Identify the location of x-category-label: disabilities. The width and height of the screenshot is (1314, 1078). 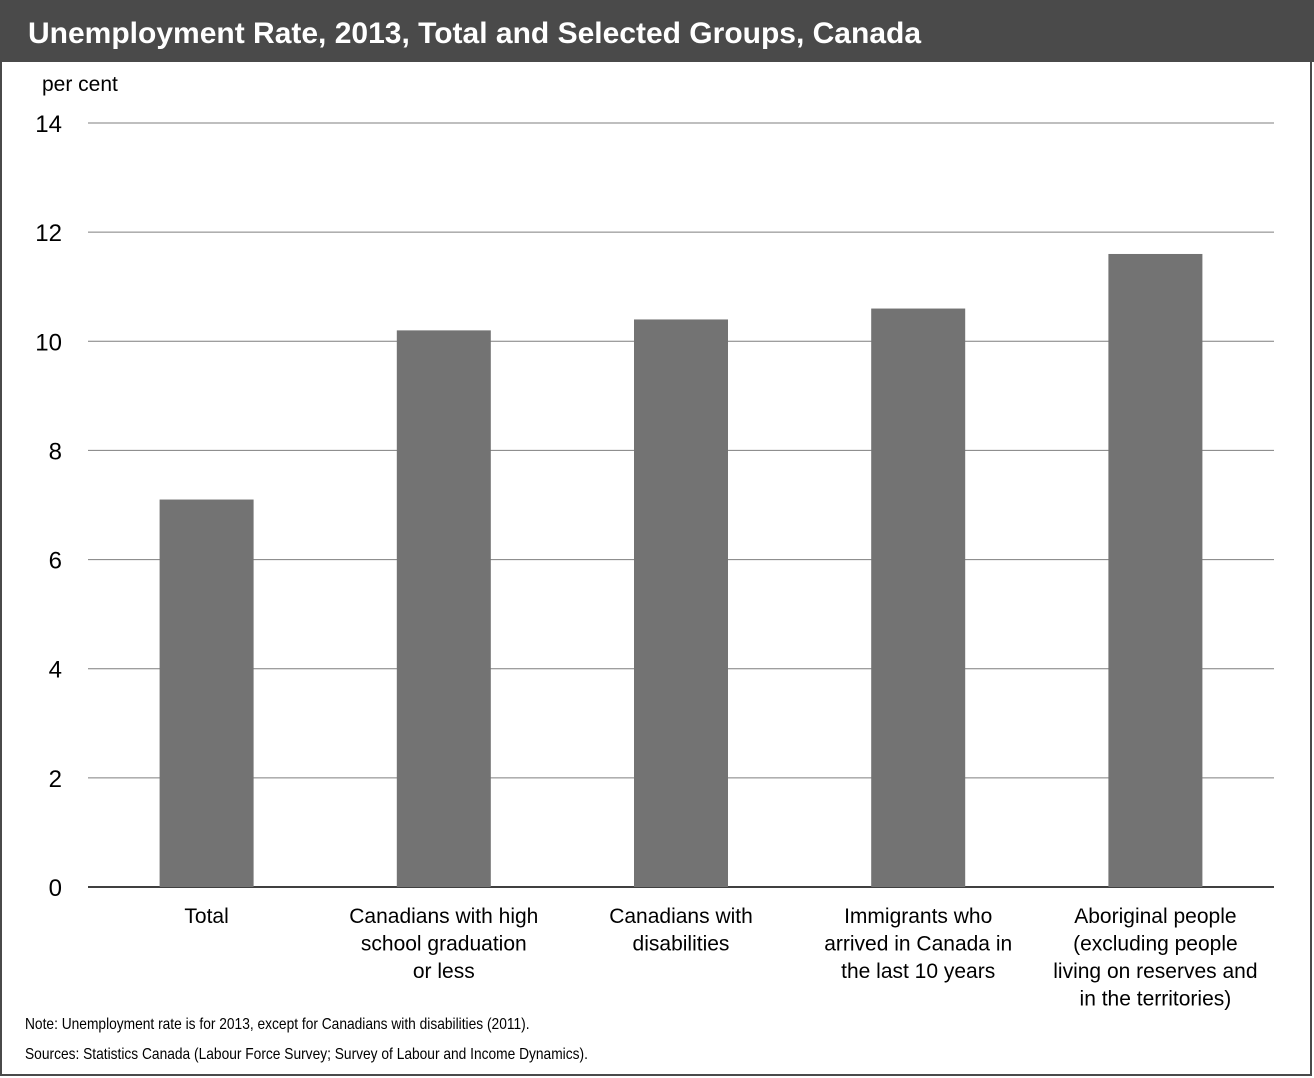
(681, 944).